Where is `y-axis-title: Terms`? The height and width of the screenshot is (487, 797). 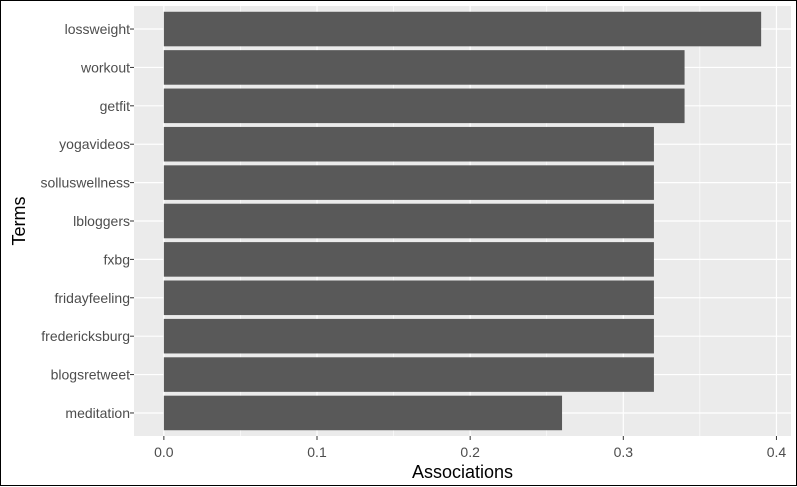 y-axis-title: Terms is located at coordinates (19, 221).